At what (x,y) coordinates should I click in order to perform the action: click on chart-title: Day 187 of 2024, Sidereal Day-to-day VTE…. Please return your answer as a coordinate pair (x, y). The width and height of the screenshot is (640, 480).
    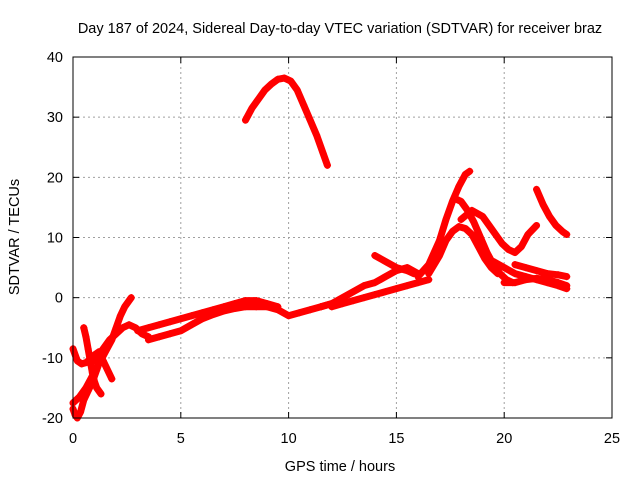
    Looking at the image, I should click on (340, 29).